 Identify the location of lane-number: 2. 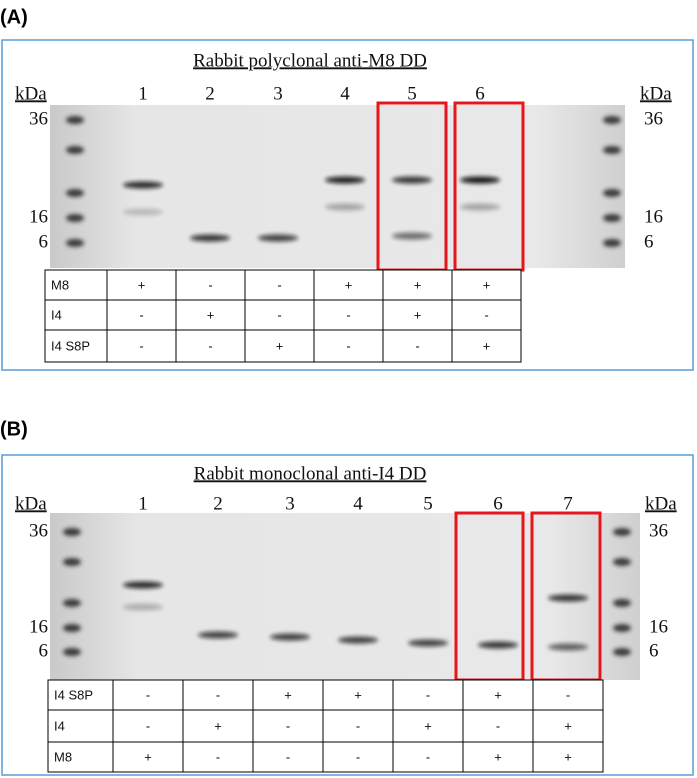
(210, 93).